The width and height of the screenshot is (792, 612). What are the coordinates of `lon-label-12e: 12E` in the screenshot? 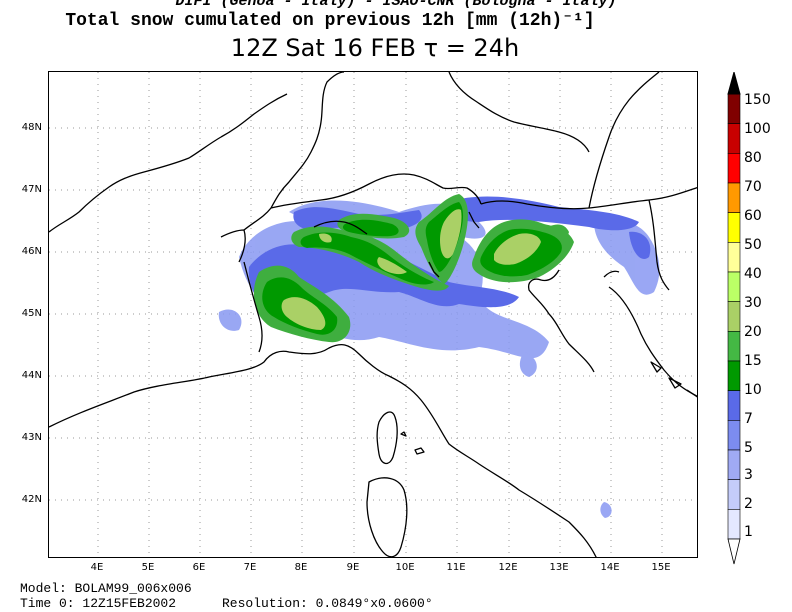 It's located at (508, 567).